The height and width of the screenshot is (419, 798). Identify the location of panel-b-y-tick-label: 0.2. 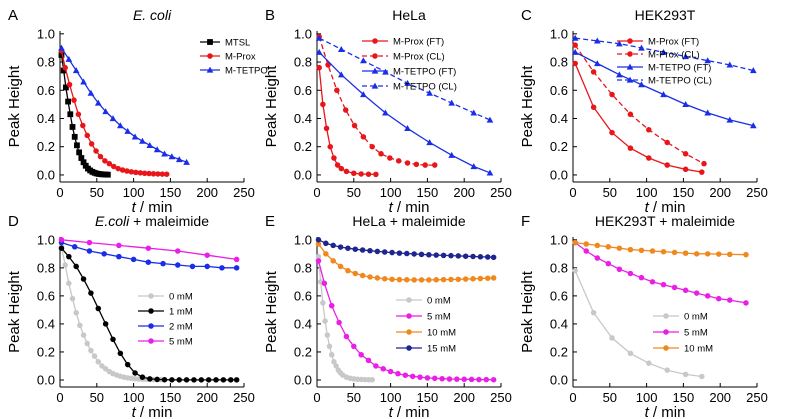
(303, 146).